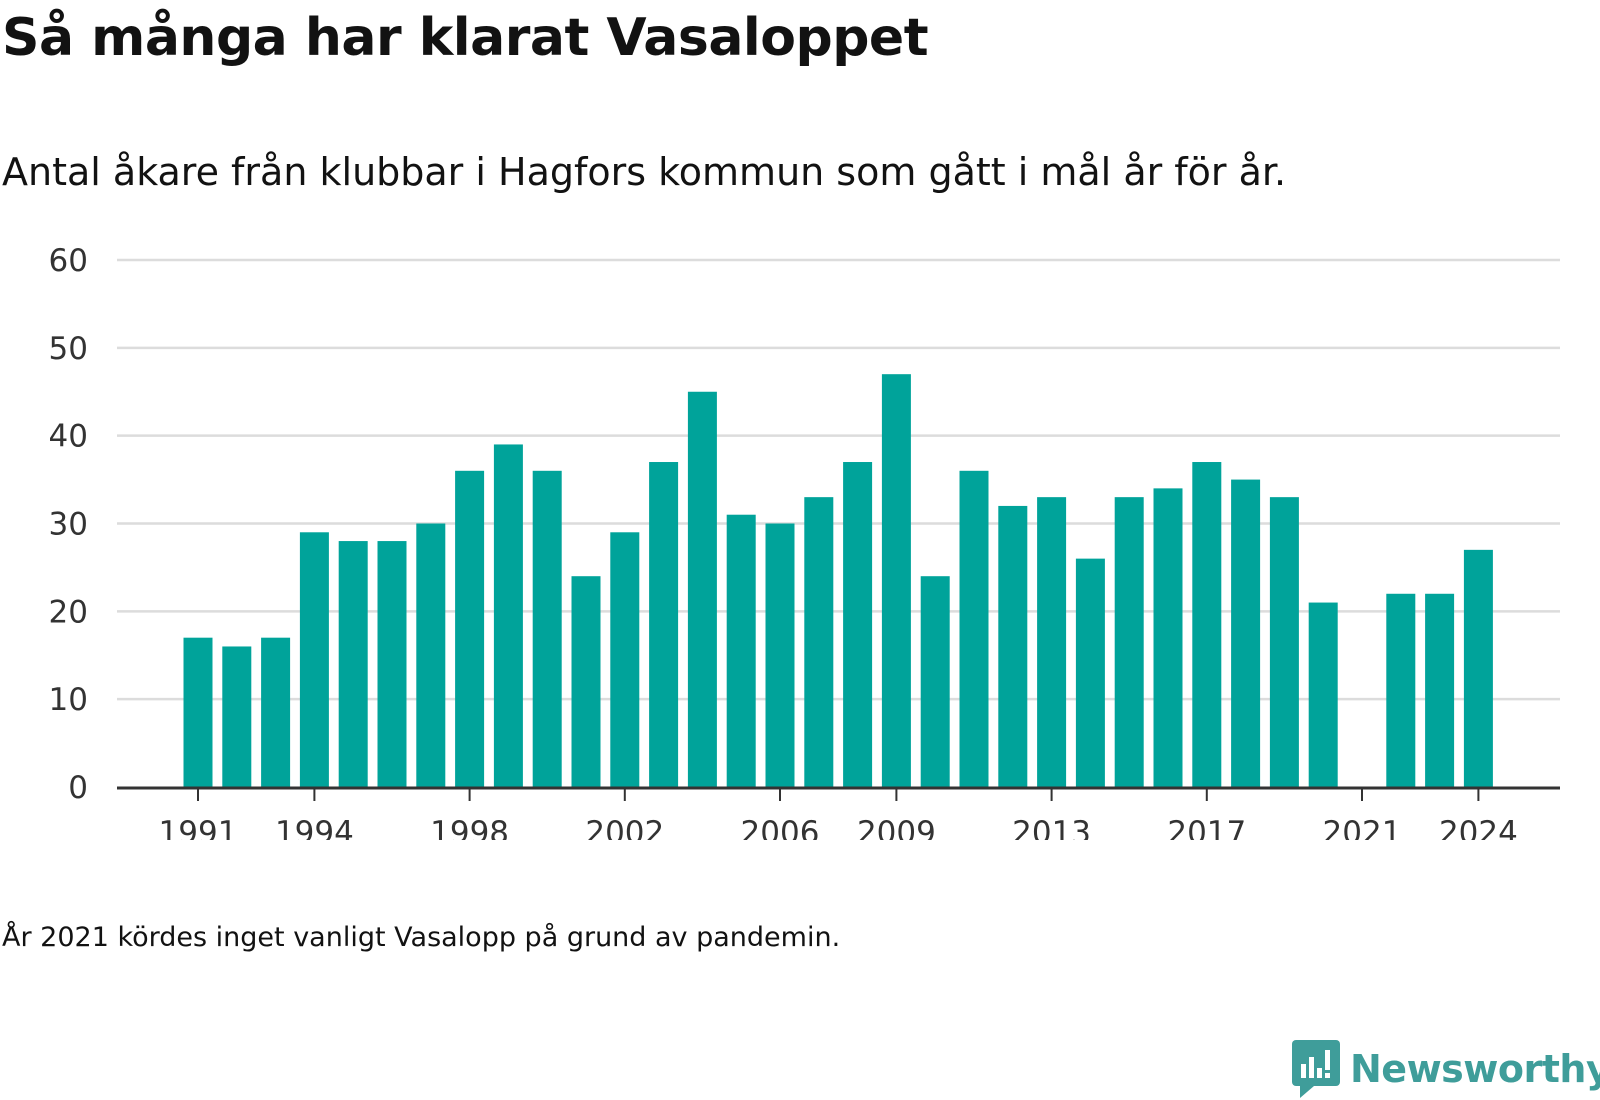 The image size is (1600, 1100). I want to click on bar-2018, so click(1246, 633).